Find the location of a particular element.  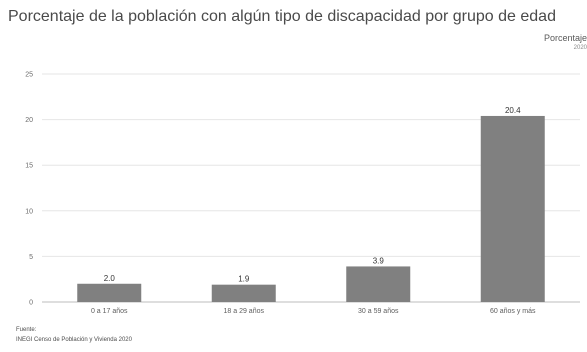

legend: Porcentaje 2020 is located at coordinates (565, 43).